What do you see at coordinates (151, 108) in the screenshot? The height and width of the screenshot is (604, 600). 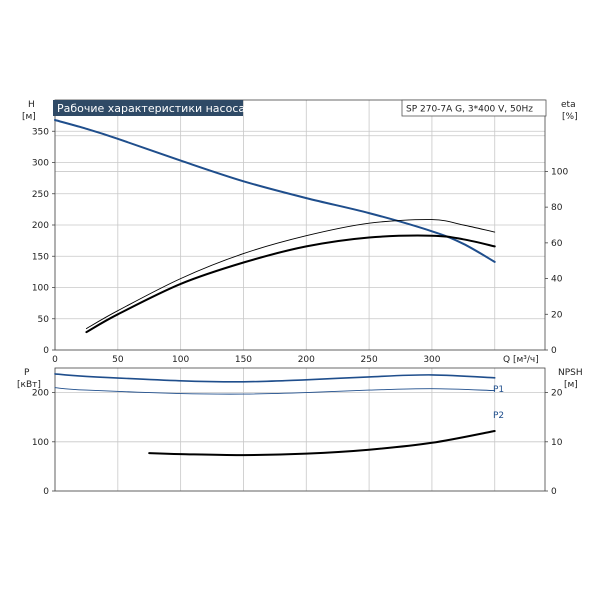 I see `chart-title: Рабочие характеристики насоса` at bounding box center [151, 108].